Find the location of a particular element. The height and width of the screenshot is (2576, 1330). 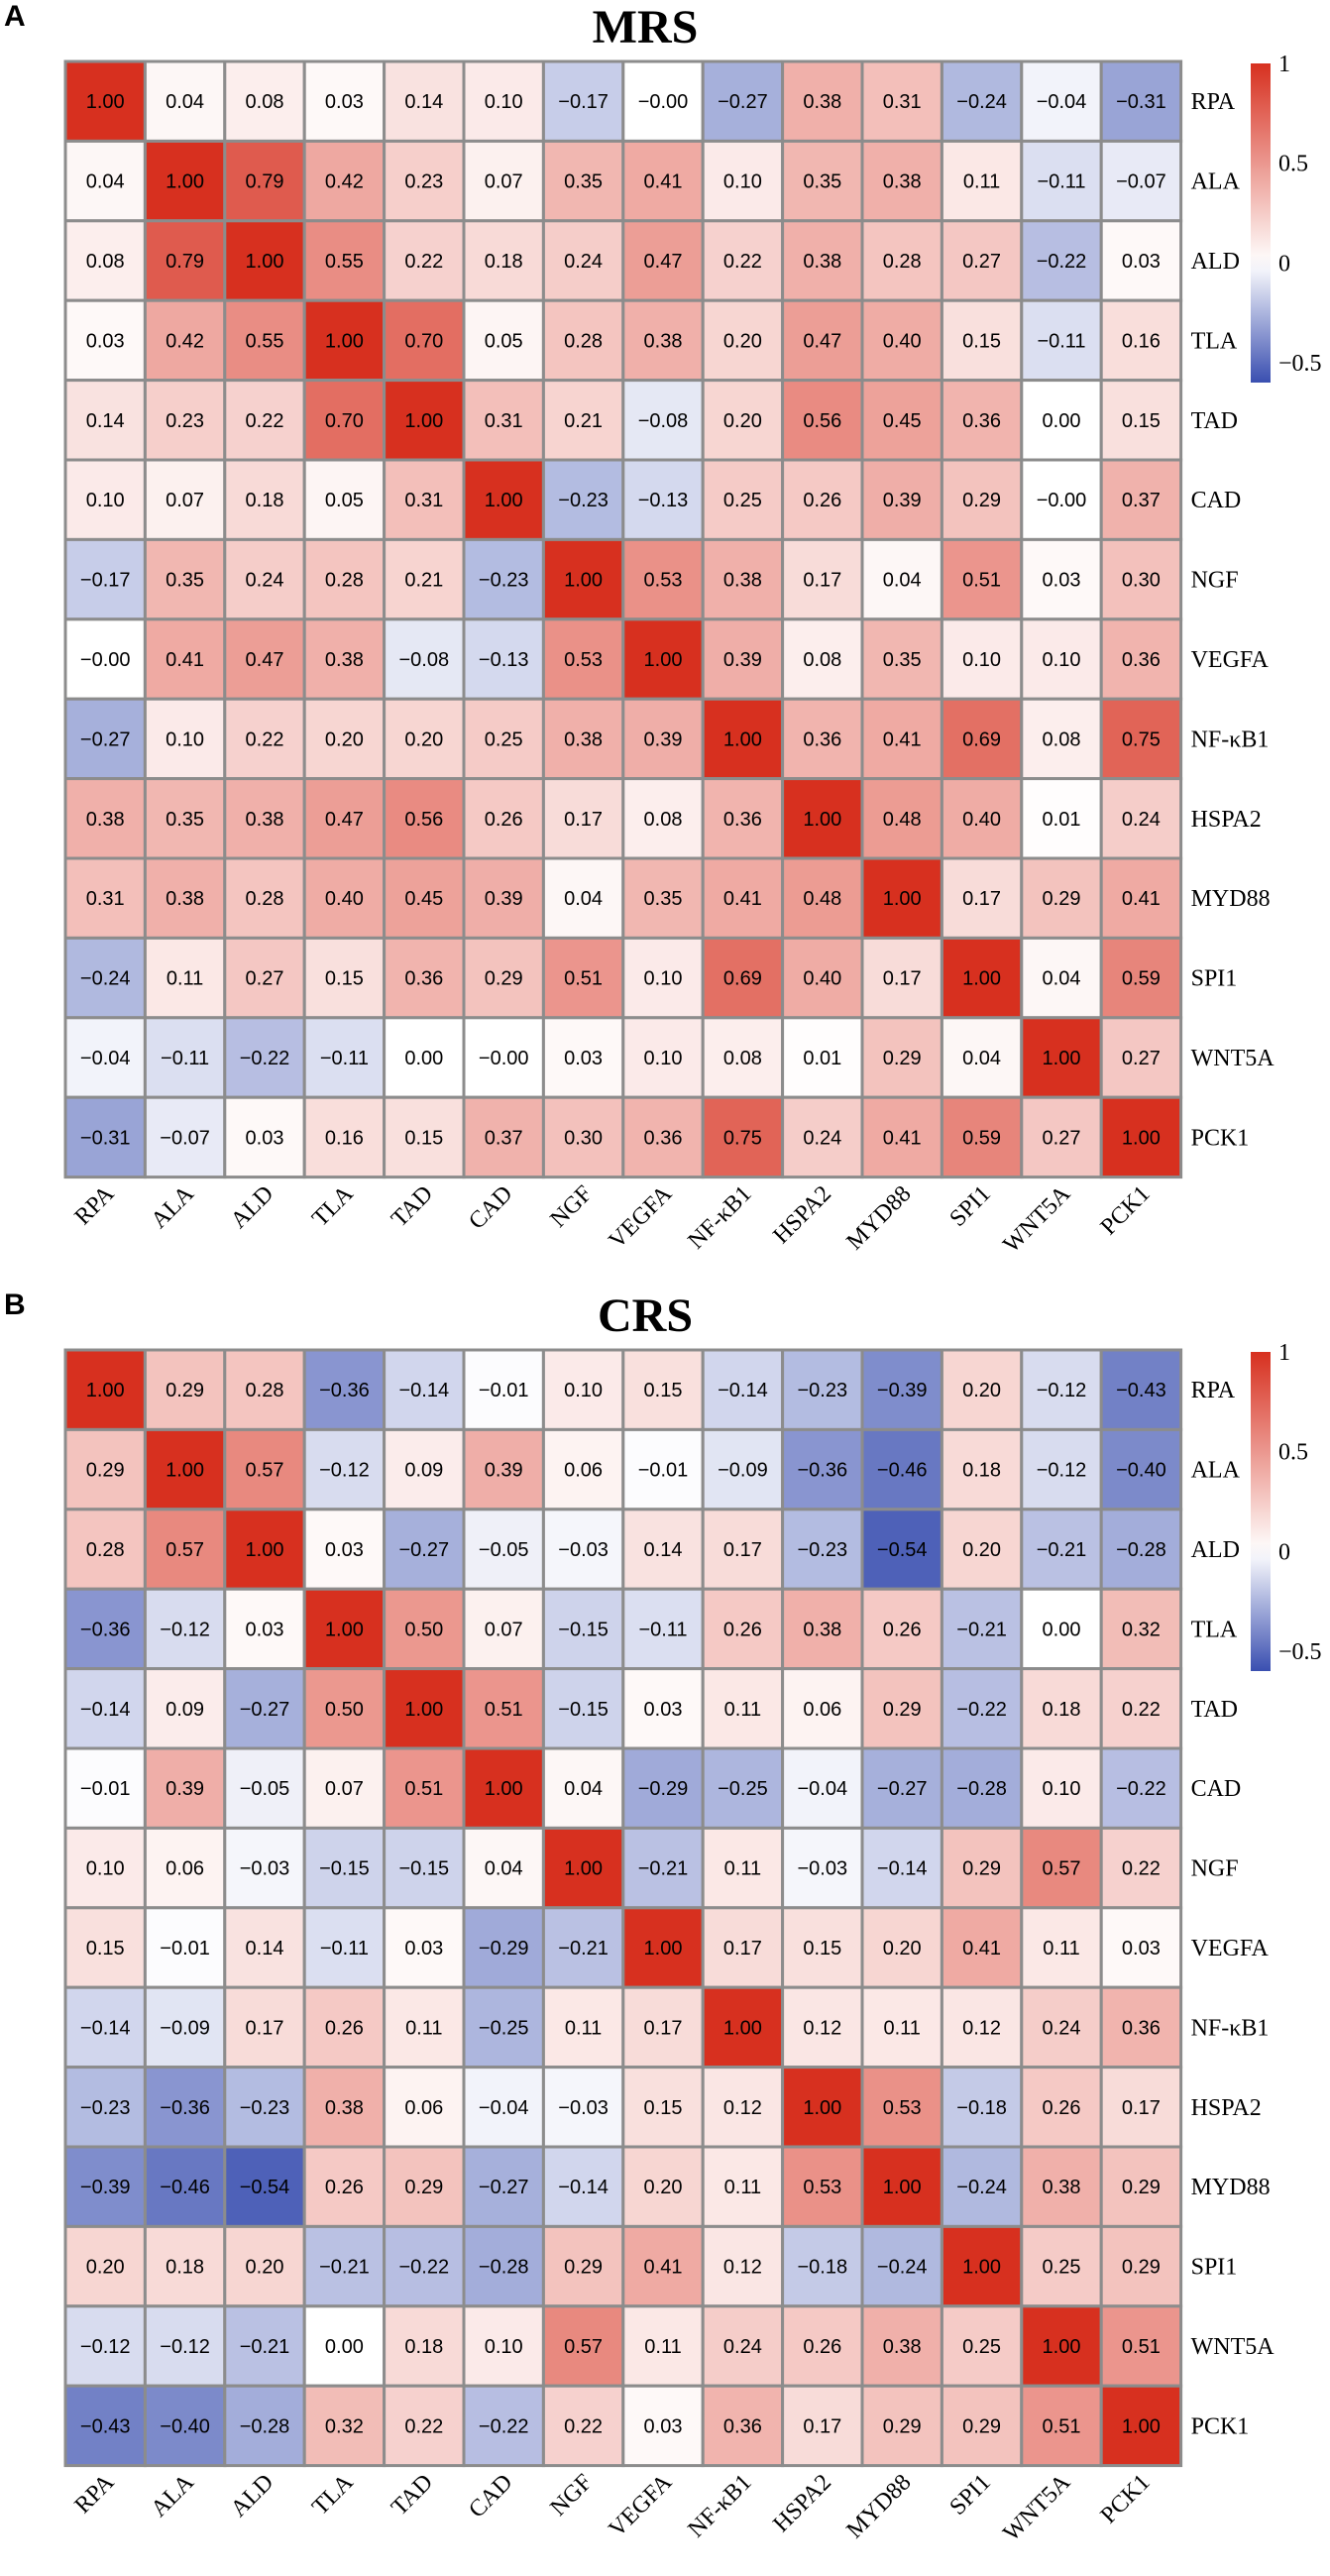

cell-value-label: 0.04 is located at coordinates (583, 1789).